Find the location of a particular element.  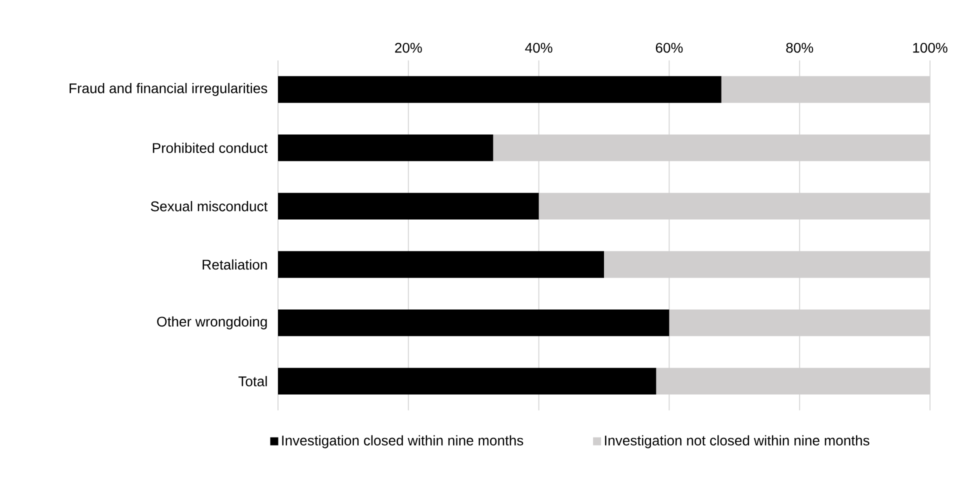

x-tick-label: 60% is located at coordinates (669, 47).